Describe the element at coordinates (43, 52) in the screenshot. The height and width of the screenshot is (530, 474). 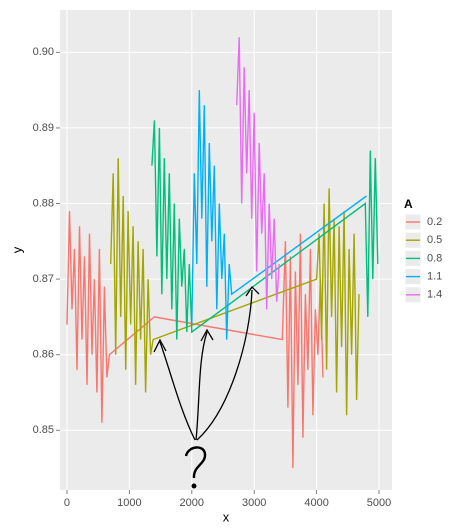
I see `y-tick-label: 0.90` at that location.